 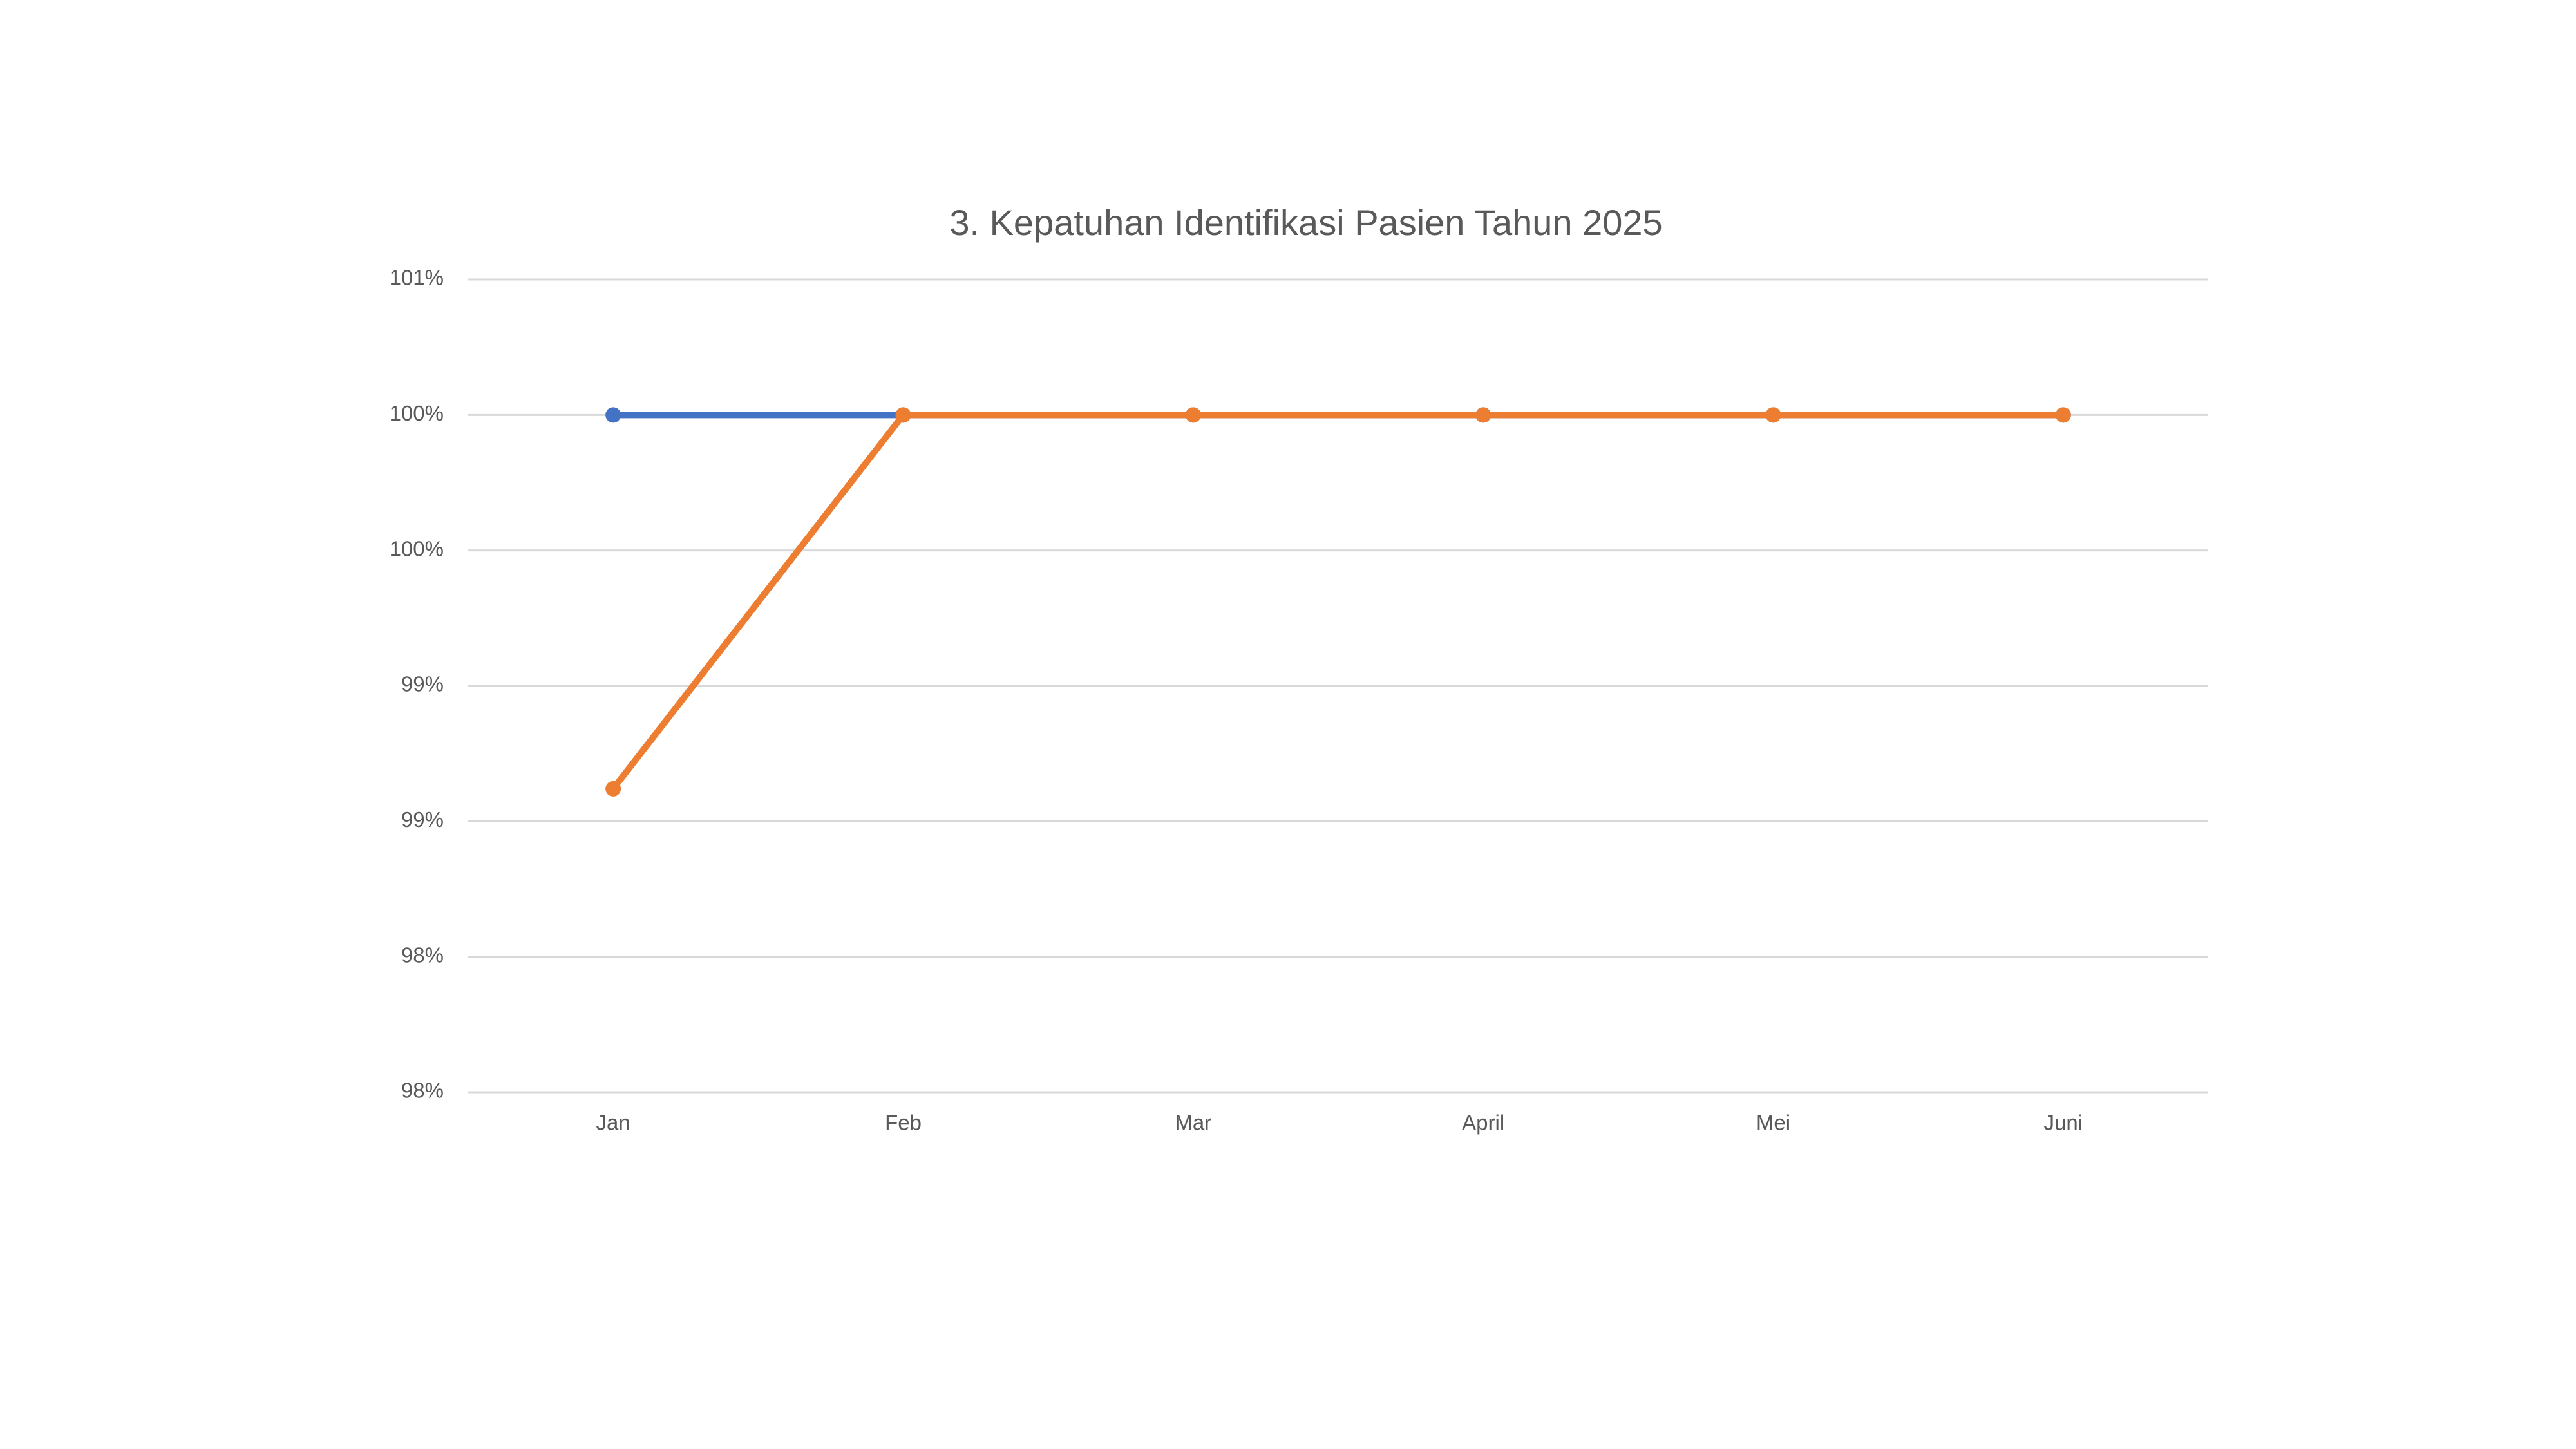 What do you see at coordinates (904, 1123) in the screenshot?
I see `x-tick-label: Feb` at bounding box center [904, 1123].